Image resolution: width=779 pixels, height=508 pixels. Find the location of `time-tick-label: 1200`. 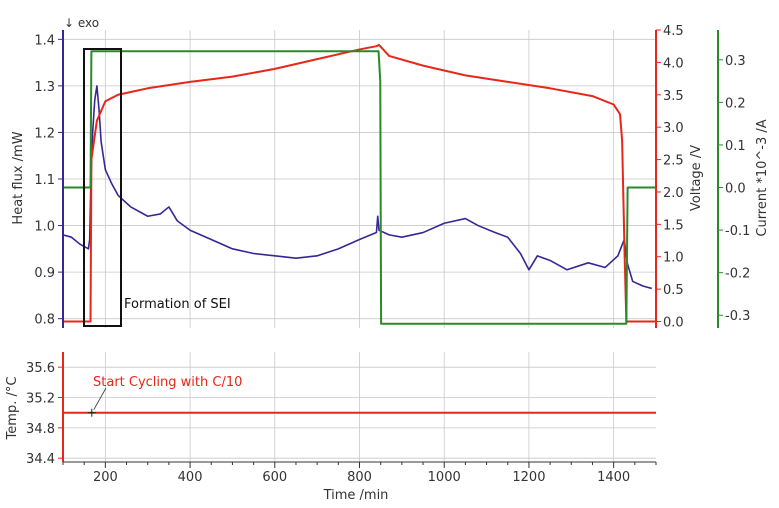

time-tick-label: 1200 is located at coordinates (528, 477).